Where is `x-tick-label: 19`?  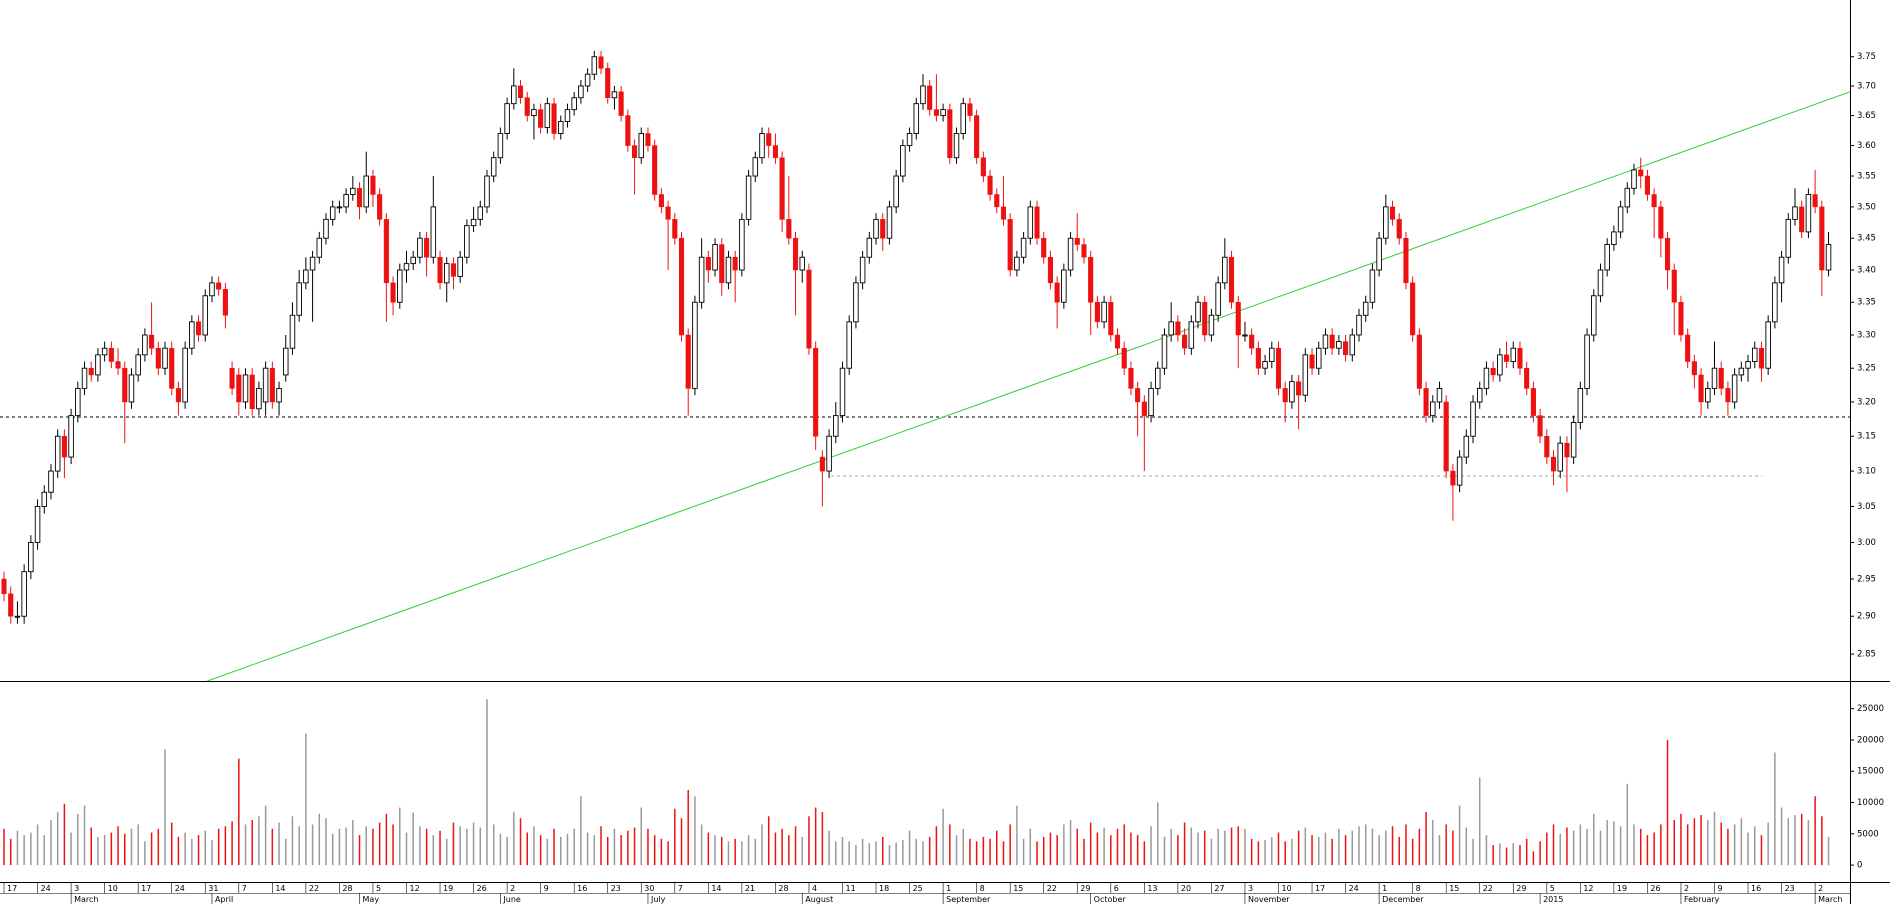 x-tick-label: 19 is located at coordinates (1622, 888).